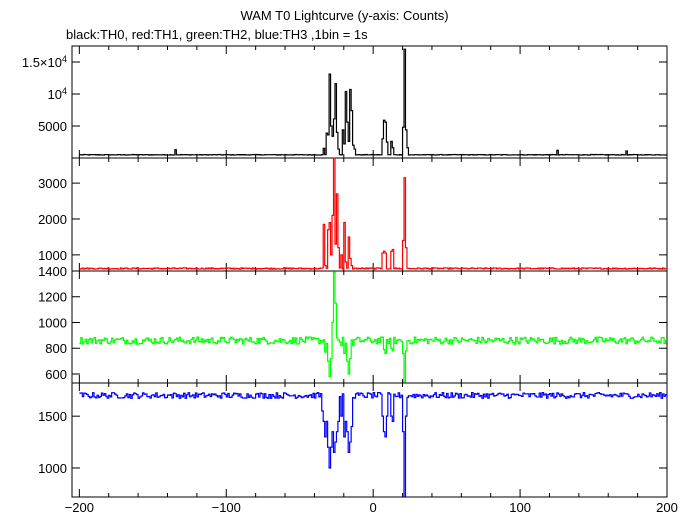  I want to click on y-tick-label: 5000, so click(52, 126).